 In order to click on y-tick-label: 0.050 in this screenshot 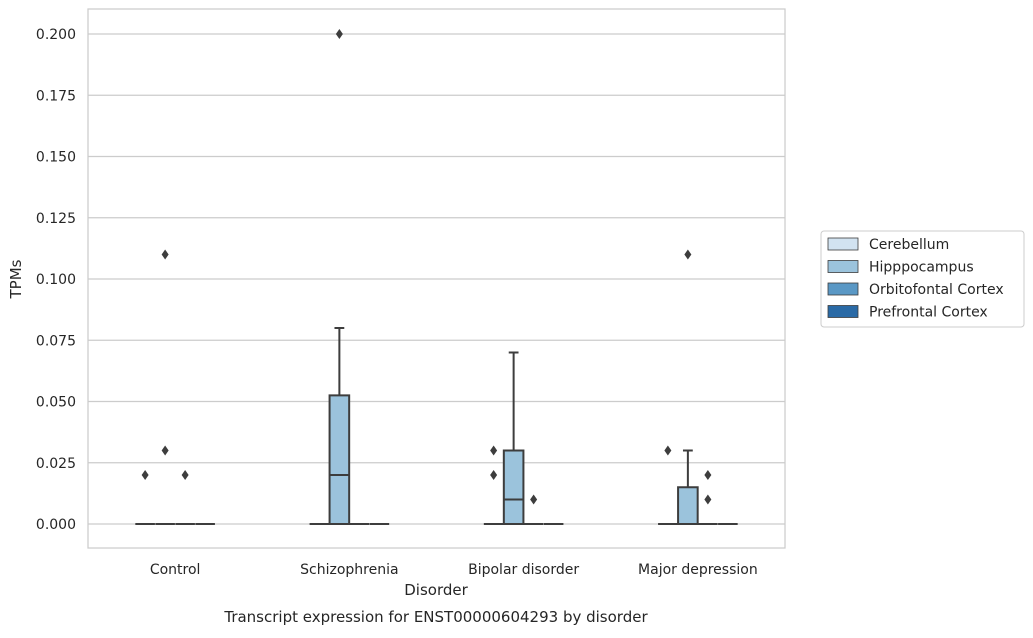, I will do `click(56, 403)`.